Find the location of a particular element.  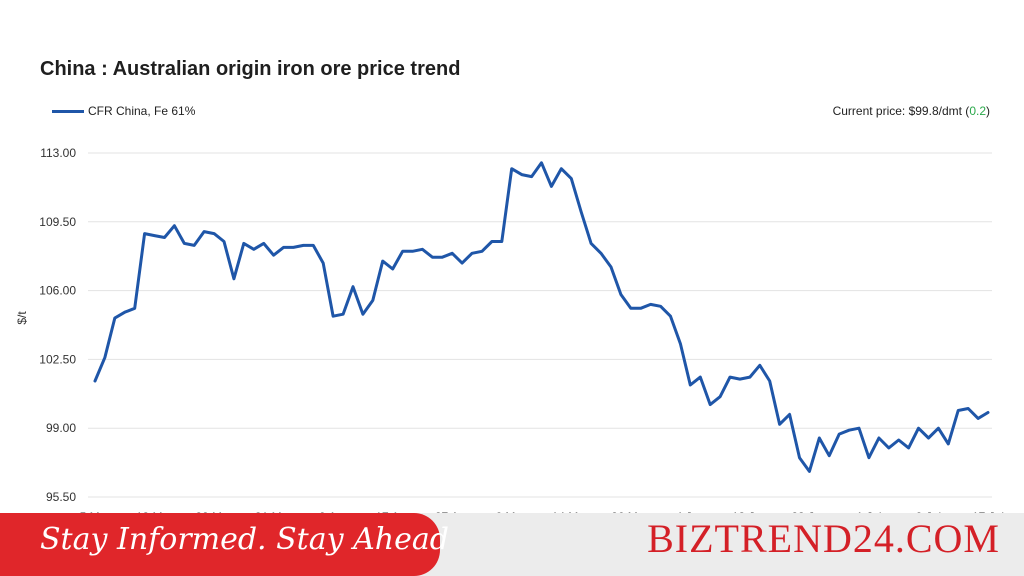

x-tick-label: 17 Apr is located at coordinates (392, 511).